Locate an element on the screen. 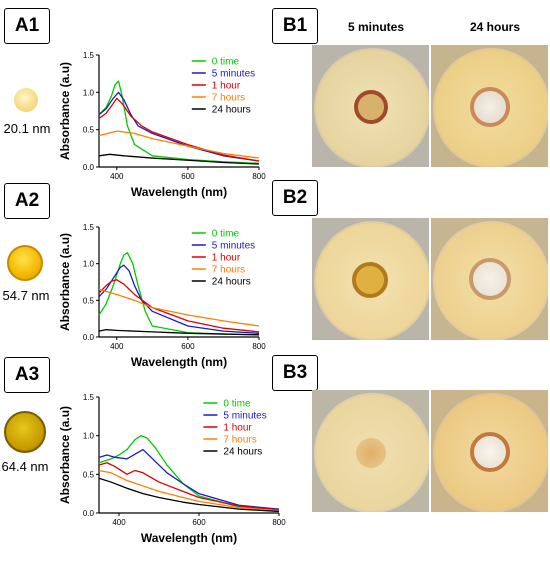  petri-dish-b1-5min is located at coordinates (370, 106).